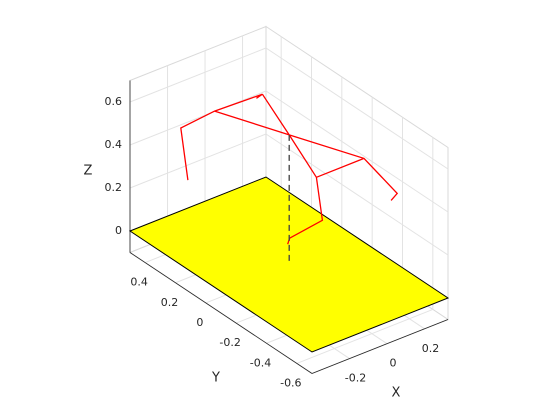 The width and height of the screenshot is (560, 420). I want to click on x-tick-label: -0.2, so click(355, 378).